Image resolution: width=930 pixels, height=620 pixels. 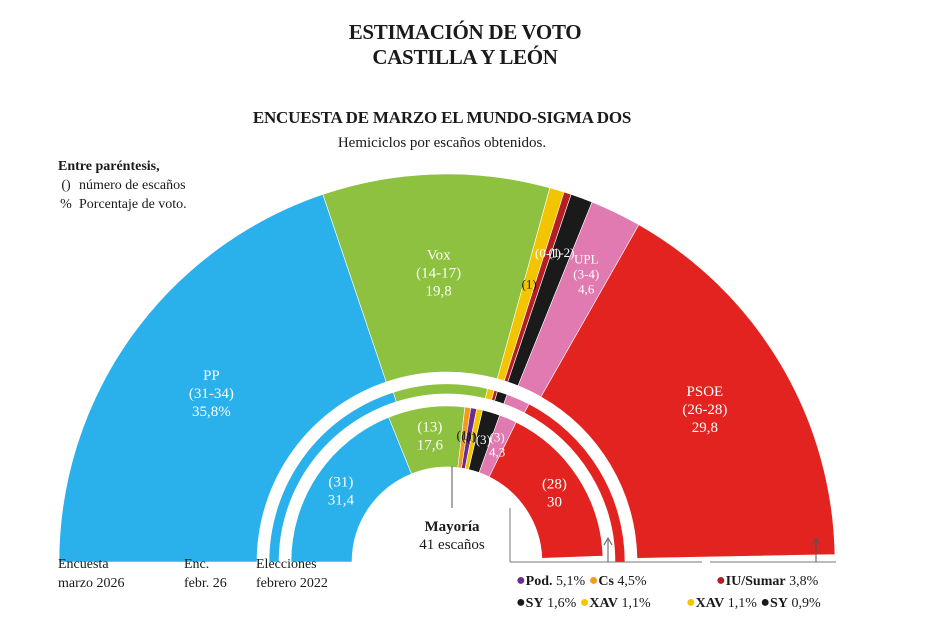 I want to click on cs-value: 4,5%, so click(x=632, y=581).